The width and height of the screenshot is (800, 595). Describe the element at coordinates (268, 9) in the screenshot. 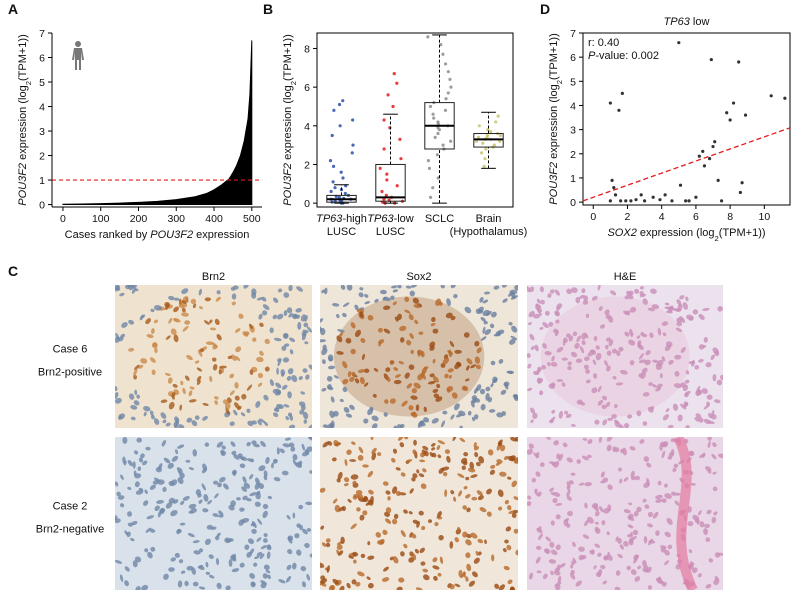

I see `panel-label: B` at that location.